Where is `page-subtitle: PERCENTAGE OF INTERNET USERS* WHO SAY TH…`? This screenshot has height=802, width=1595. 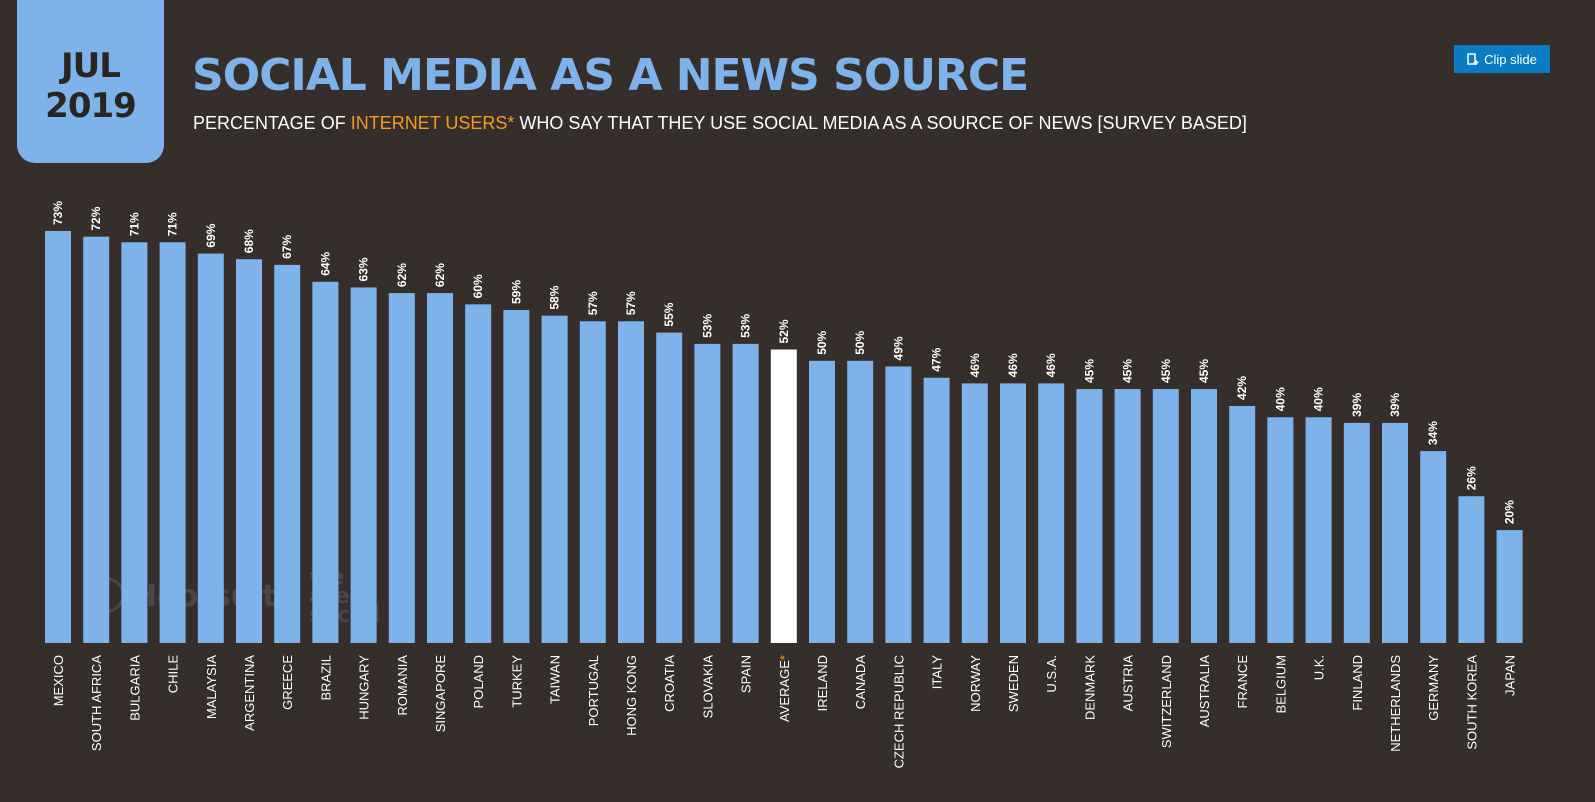 page-subtitle: PERCENTAGE OF INTERNET USERS* WHO SAY TH… is located at coordinates (720, 123).